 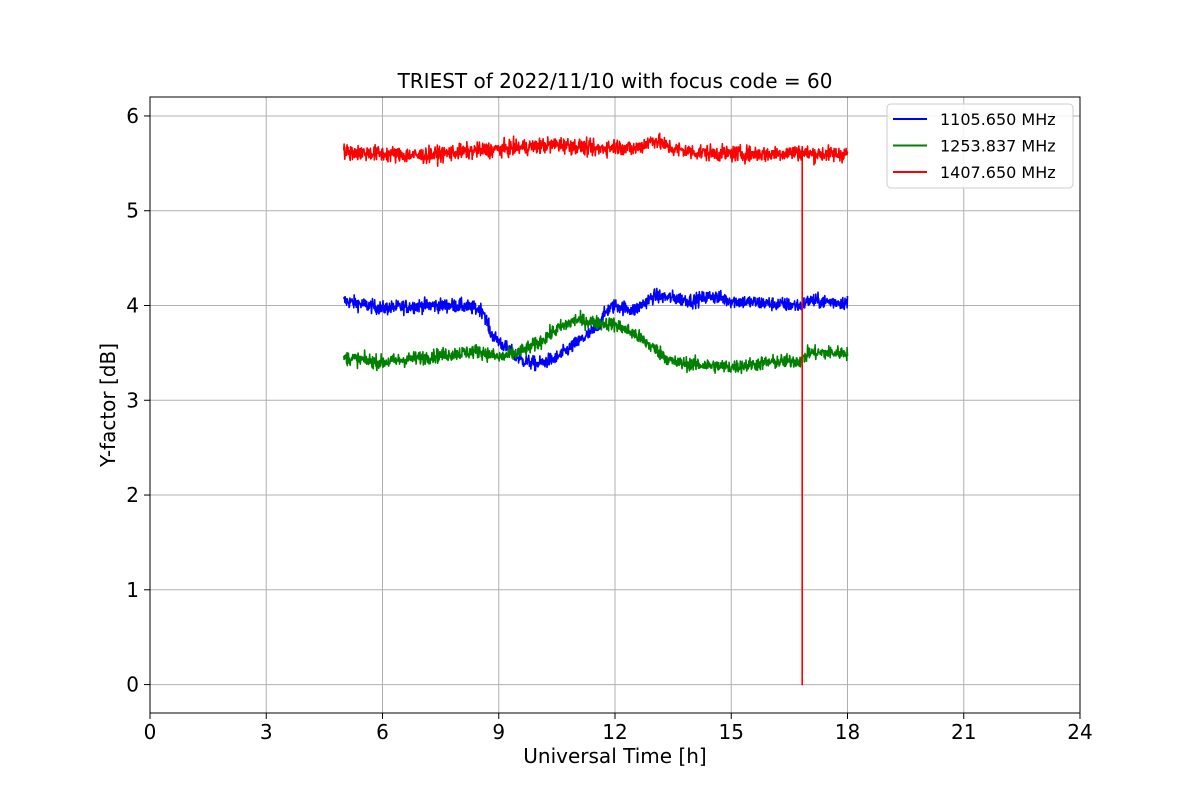 I want to click on x-tick-label: 12, so click(x=614, y=732).